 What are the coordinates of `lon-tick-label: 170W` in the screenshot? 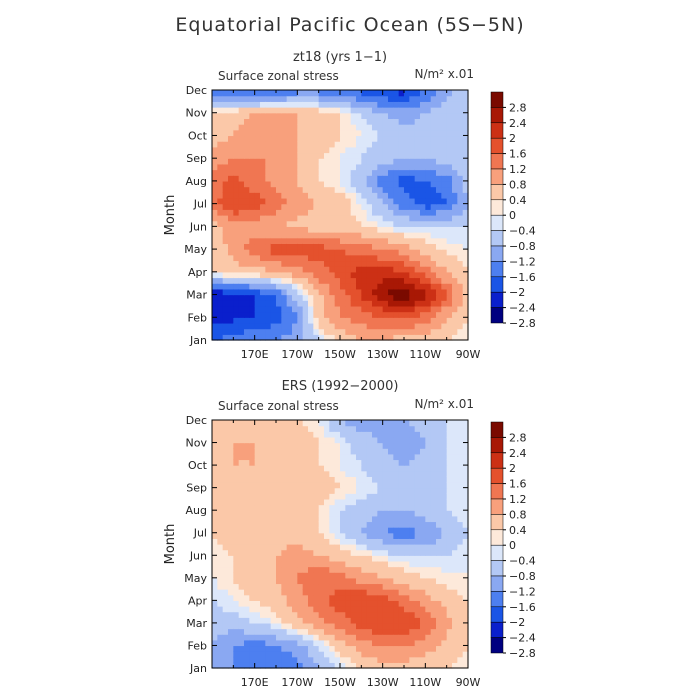 It's located at (297, 354).